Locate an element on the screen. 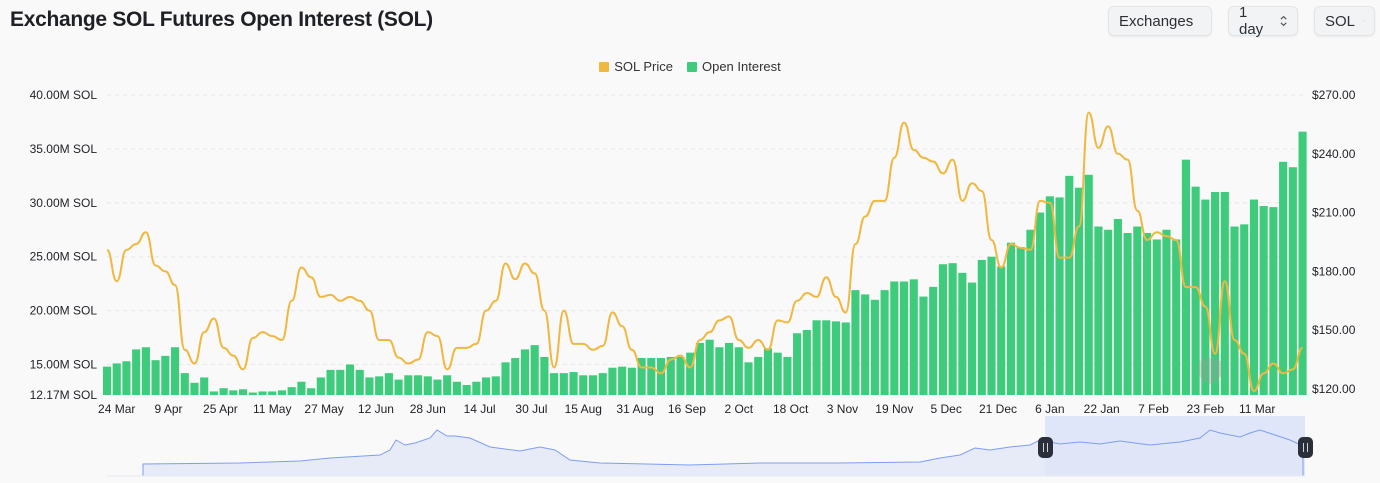 Image resolution: width=1380 pixels, height=483 pixels. exchanges-select: Exchanges is located at coordinates (1160, 21).